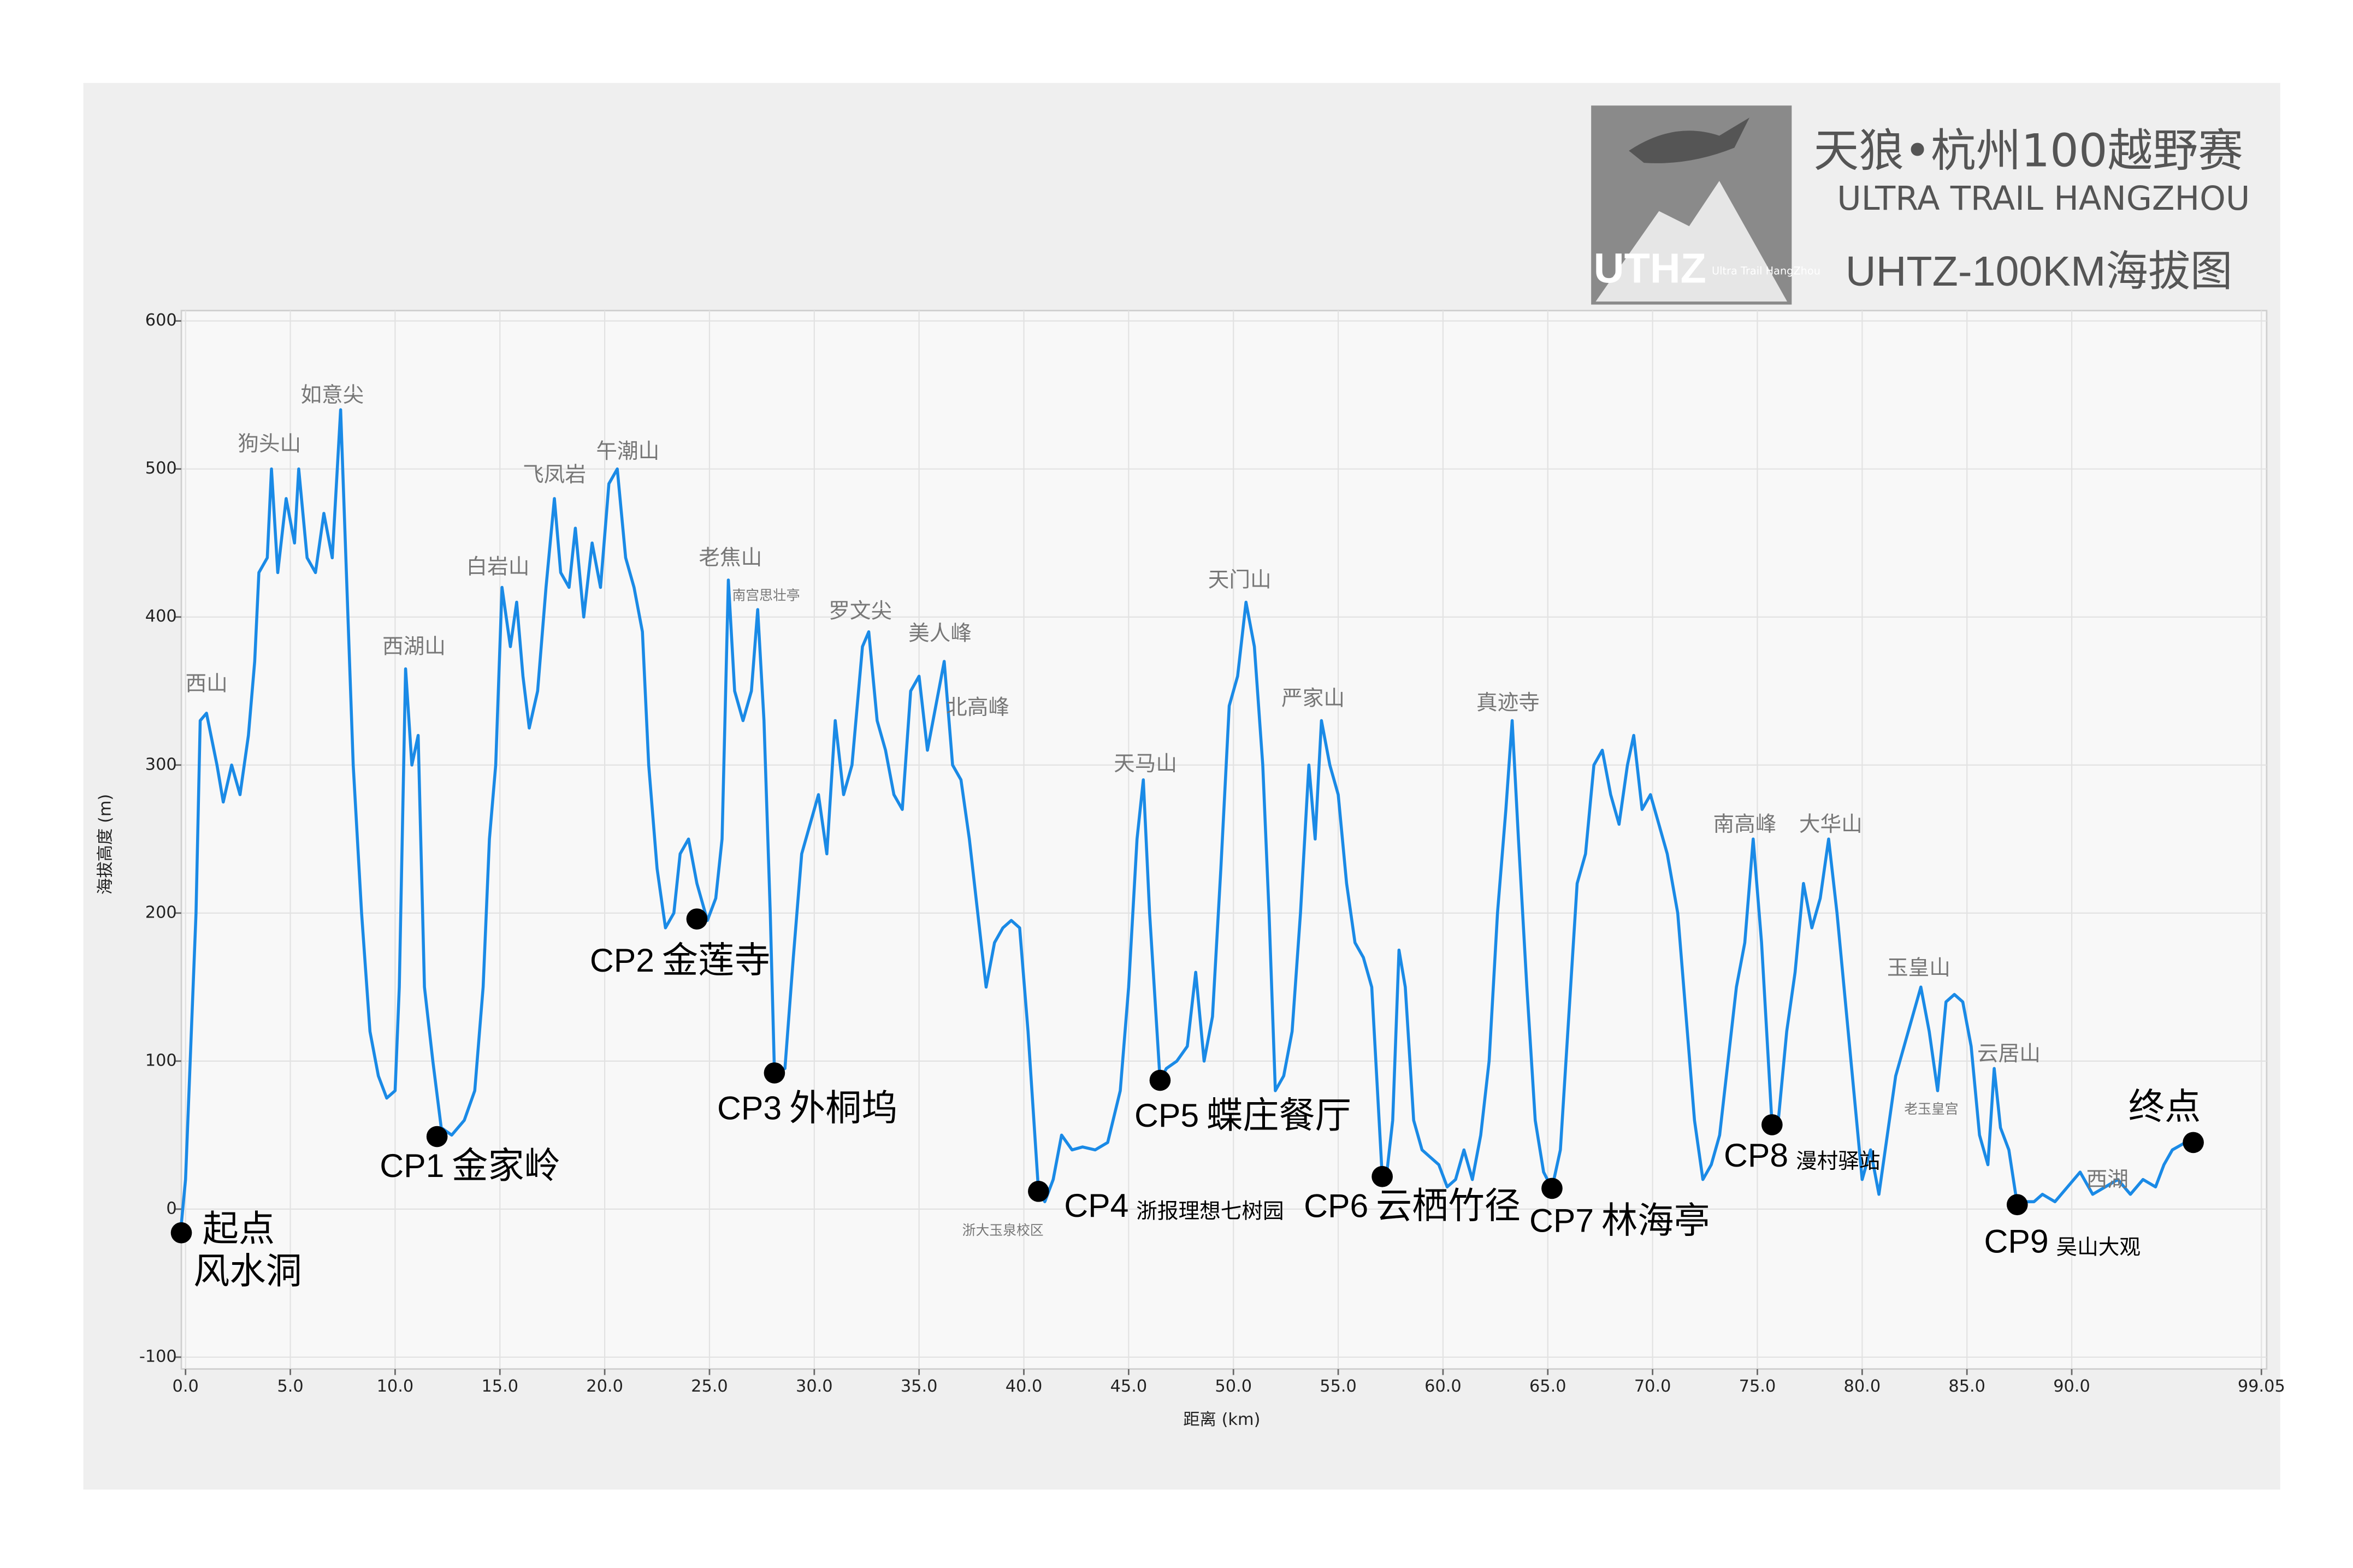 This screenshot has height=1568, width=2353. What do you see at coordinates (1766, 270) in the screenshot?
I see `logo-tagline: Ultra Trail HangZhou` at bounding box center [1766, 270].